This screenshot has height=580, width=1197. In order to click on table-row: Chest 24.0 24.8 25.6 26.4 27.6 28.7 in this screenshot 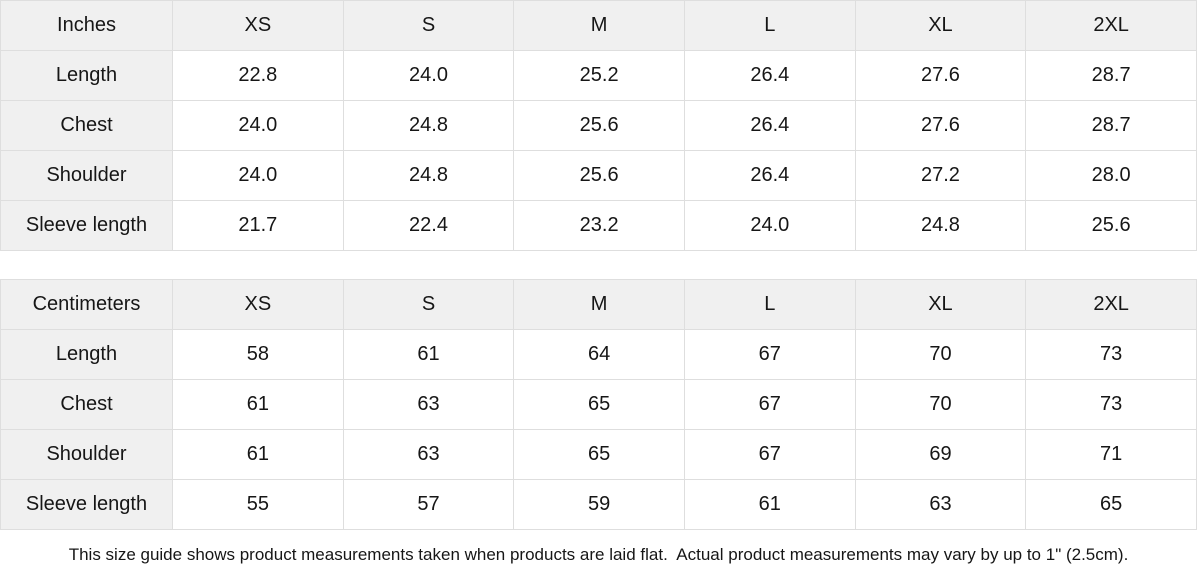, I will do `click(598, 125)`.